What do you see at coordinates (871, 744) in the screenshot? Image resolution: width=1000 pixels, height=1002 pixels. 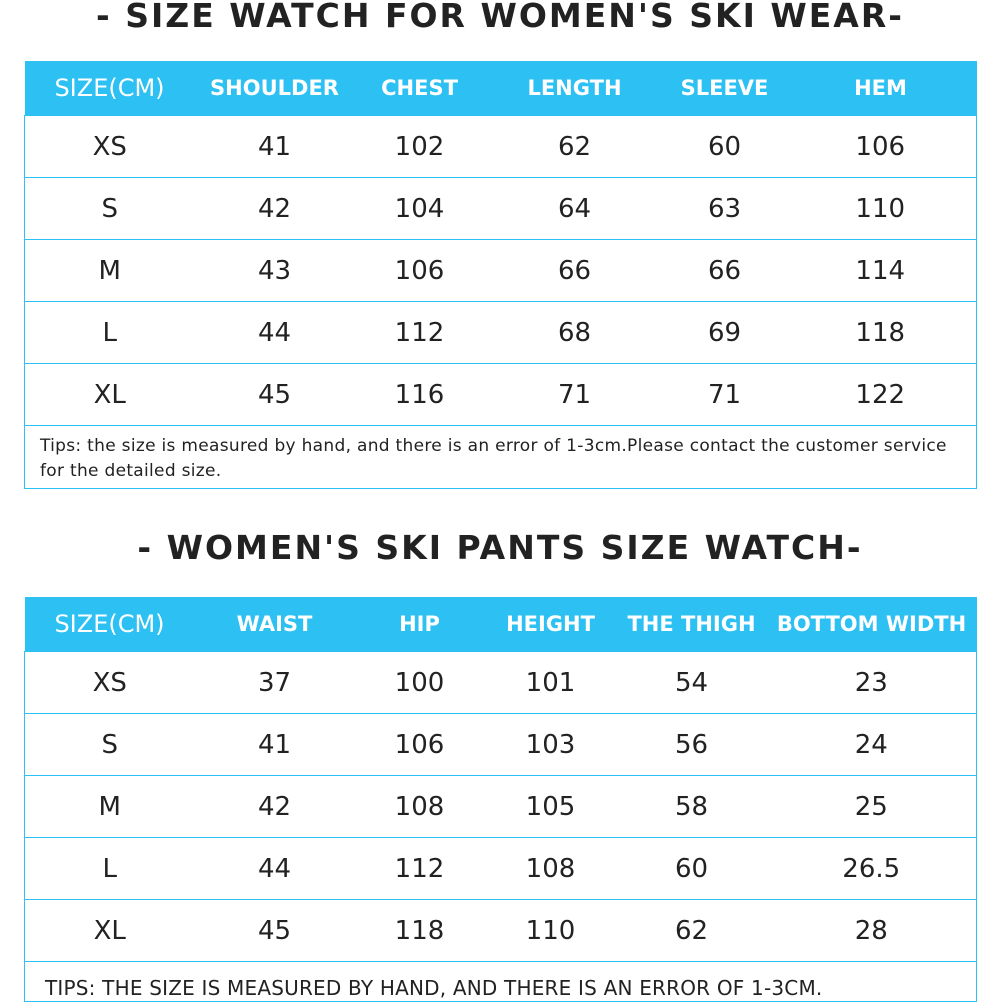 I see `bottom-width-cell: 24` at bounding box center [871, 744].